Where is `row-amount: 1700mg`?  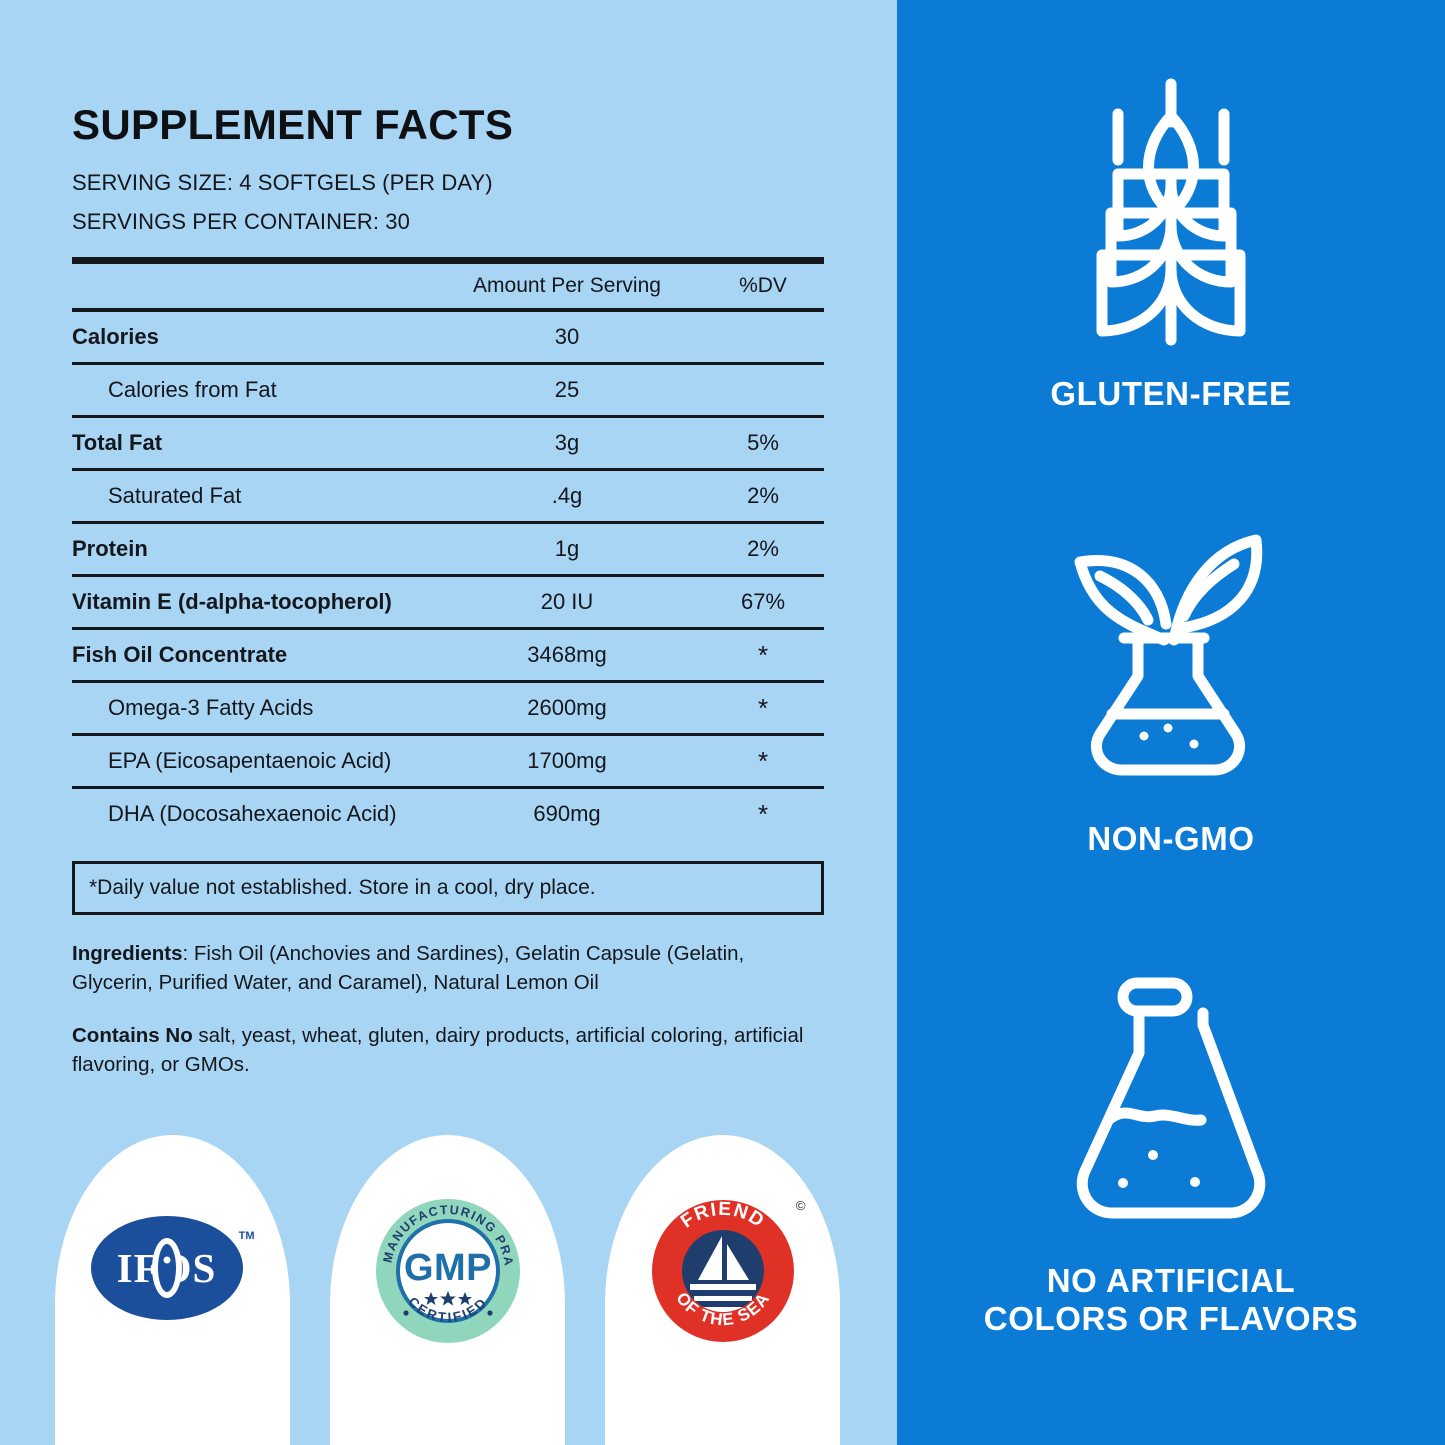
row-amount: 1700mg is located at coordinates (567, 760).